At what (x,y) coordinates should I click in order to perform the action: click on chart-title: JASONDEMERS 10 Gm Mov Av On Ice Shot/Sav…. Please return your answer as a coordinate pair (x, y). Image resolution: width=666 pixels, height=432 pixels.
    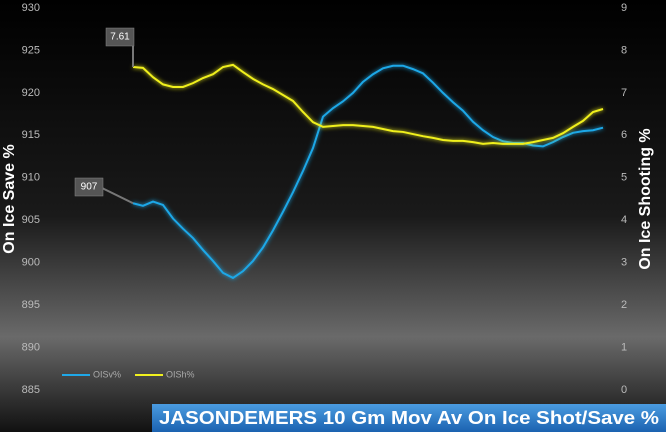
    Looking at the image, I should click on (409, 418).